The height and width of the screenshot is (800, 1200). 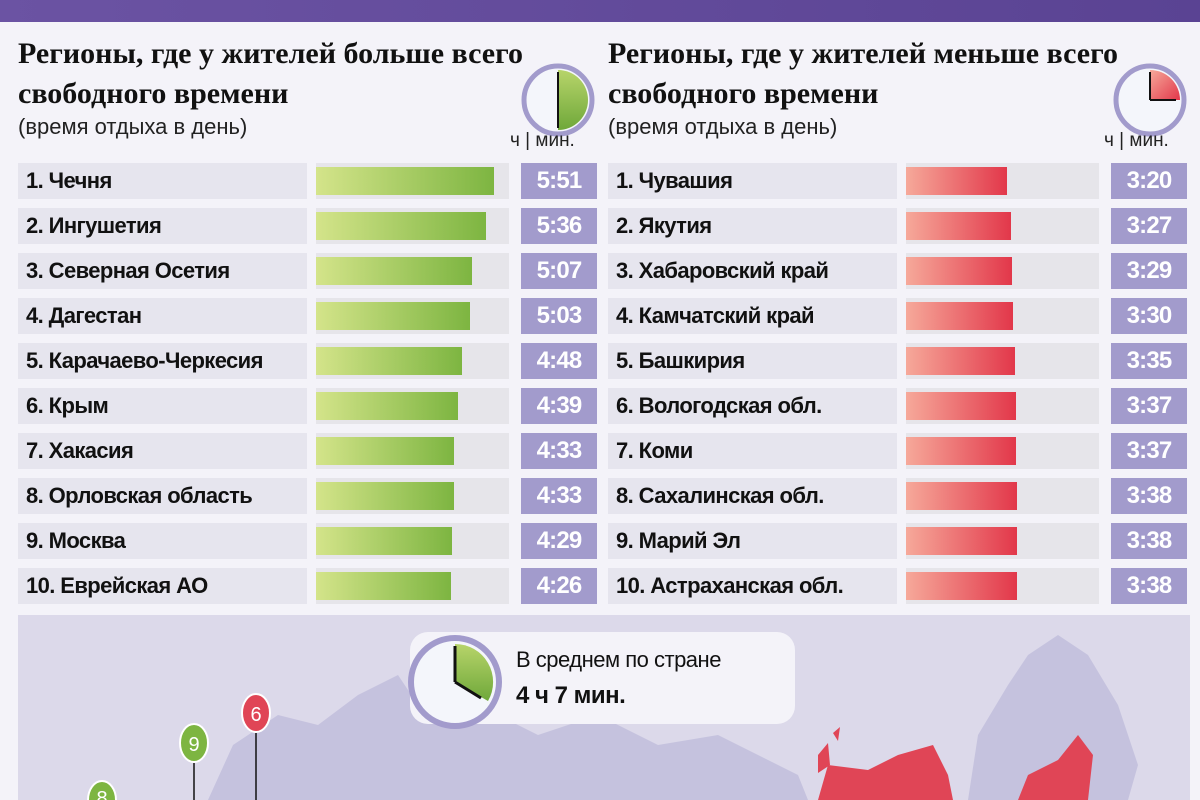 What do you see at coordinates (752, 406) in the screenshot?
I see `category-label: 6. Вологодская обл.` at bounding box center [752, 406].